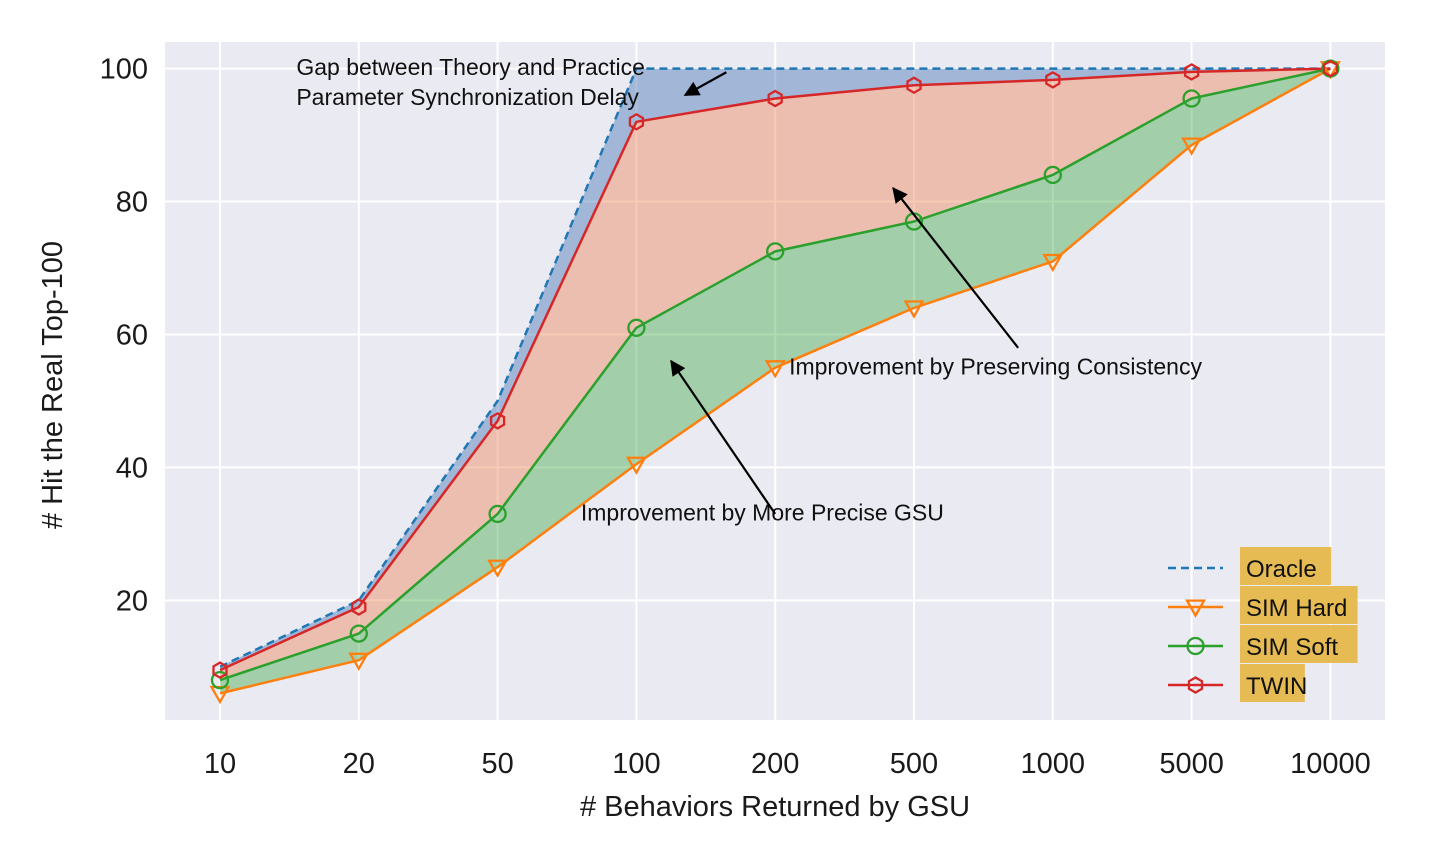  Describe the element at coordinates (775, 807) in the screenshot. I see `x-axis-title: # Behaviors Returned by GSU` at that location.